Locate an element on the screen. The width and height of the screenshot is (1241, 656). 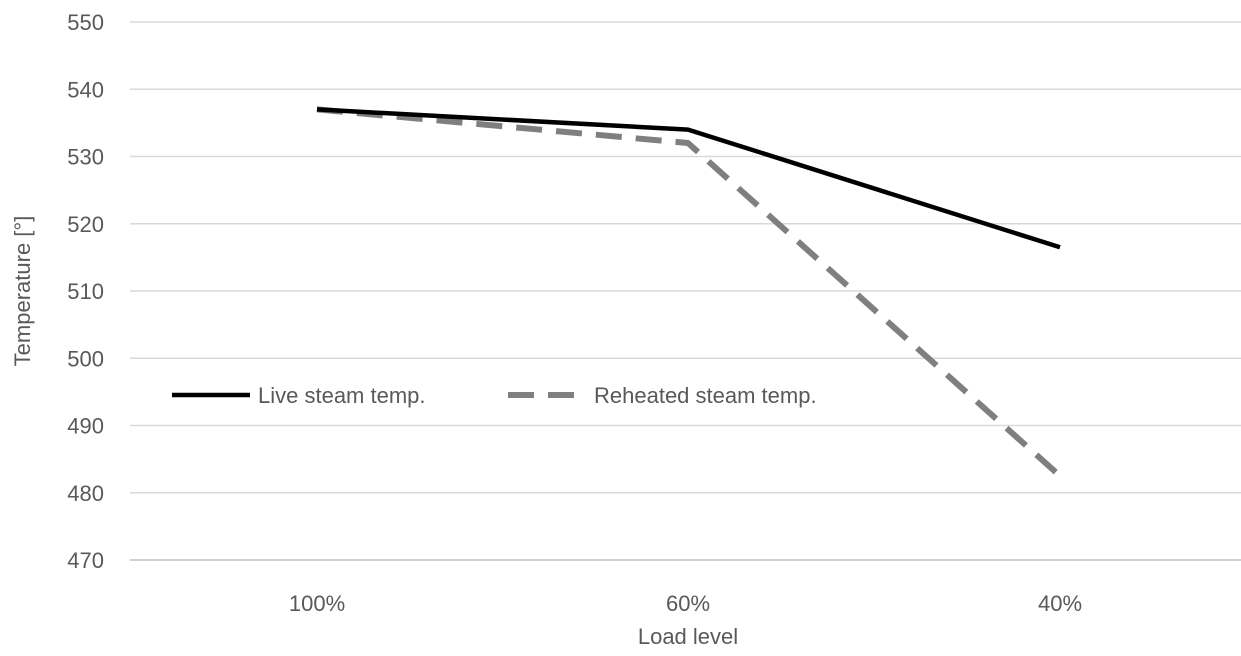
y-axis-ticks: 470 480 490 500 510 520 530 540 550 is located at coordinates (85, 291).